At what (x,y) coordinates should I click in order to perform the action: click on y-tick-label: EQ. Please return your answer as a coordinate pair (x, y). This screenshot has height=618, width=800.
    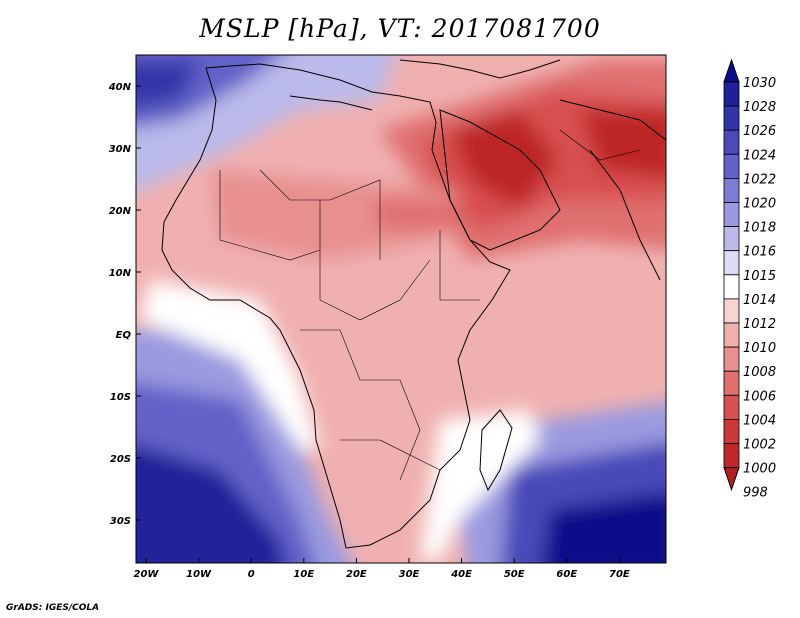
    Looking at the image, I should click on (124, 335).